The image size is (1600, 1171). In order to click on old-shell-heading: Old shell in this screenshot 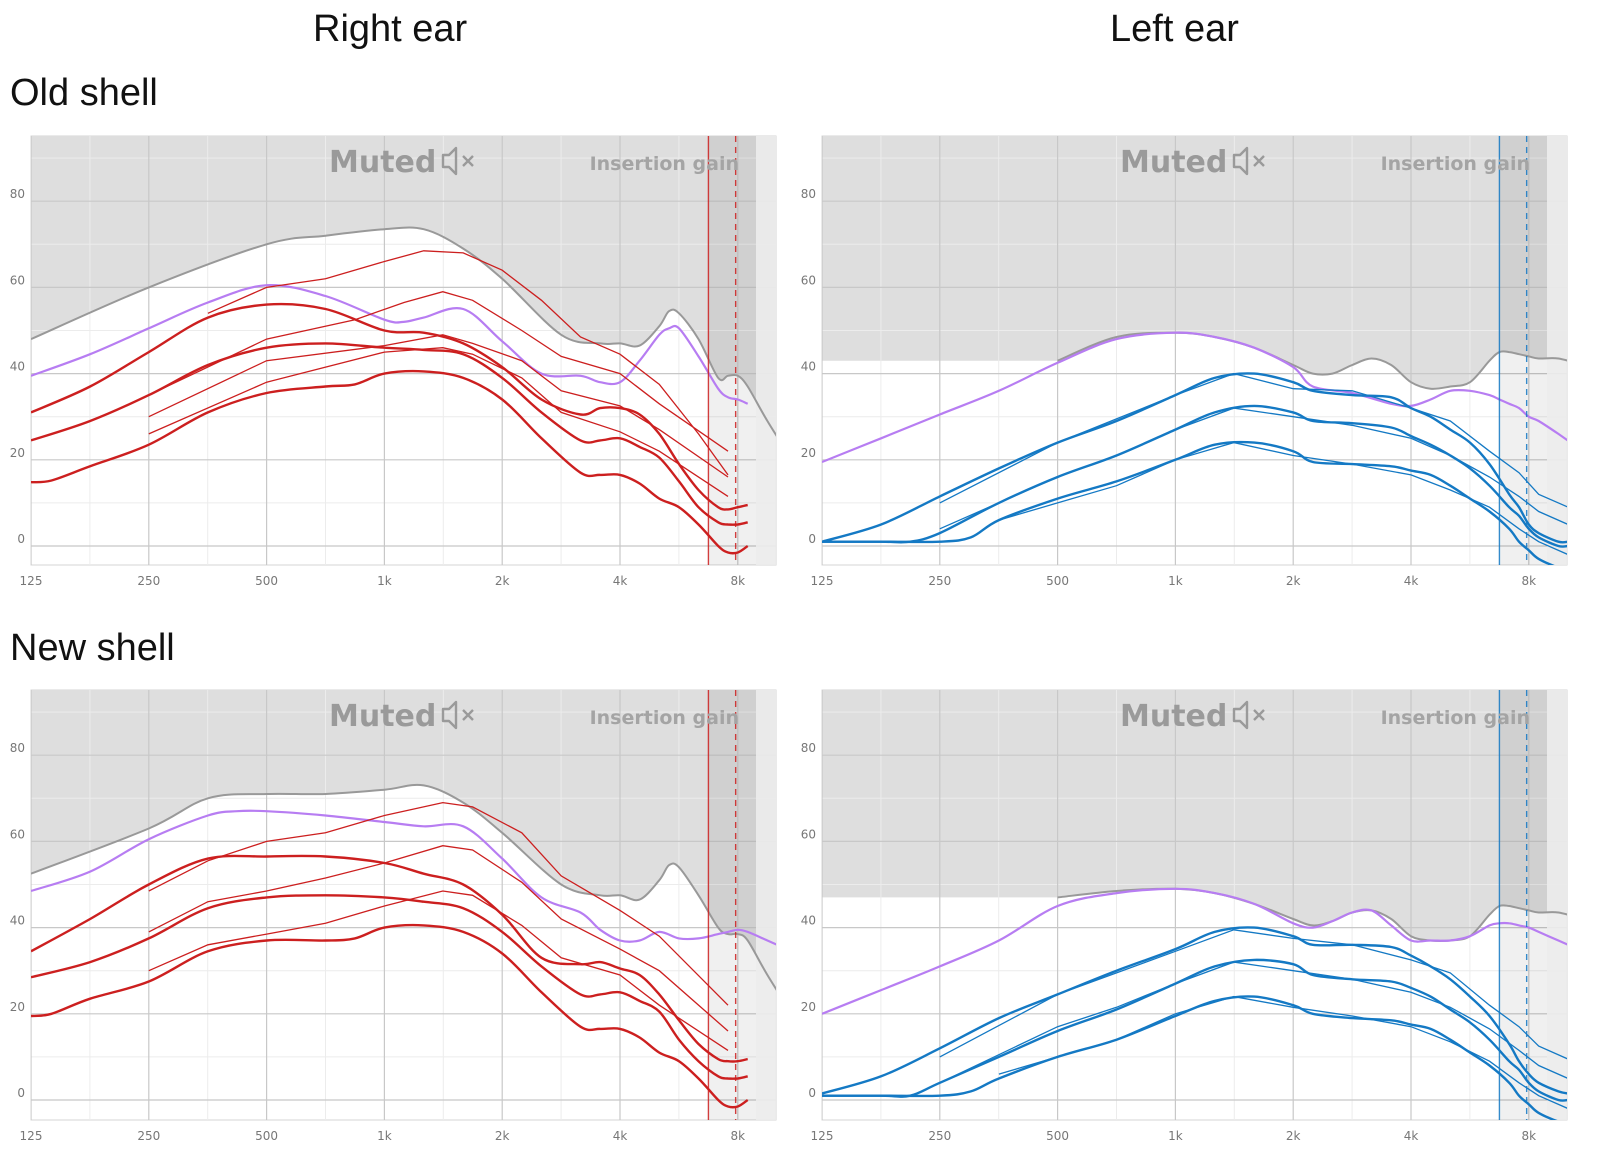, I will do `click(84, 93)`.